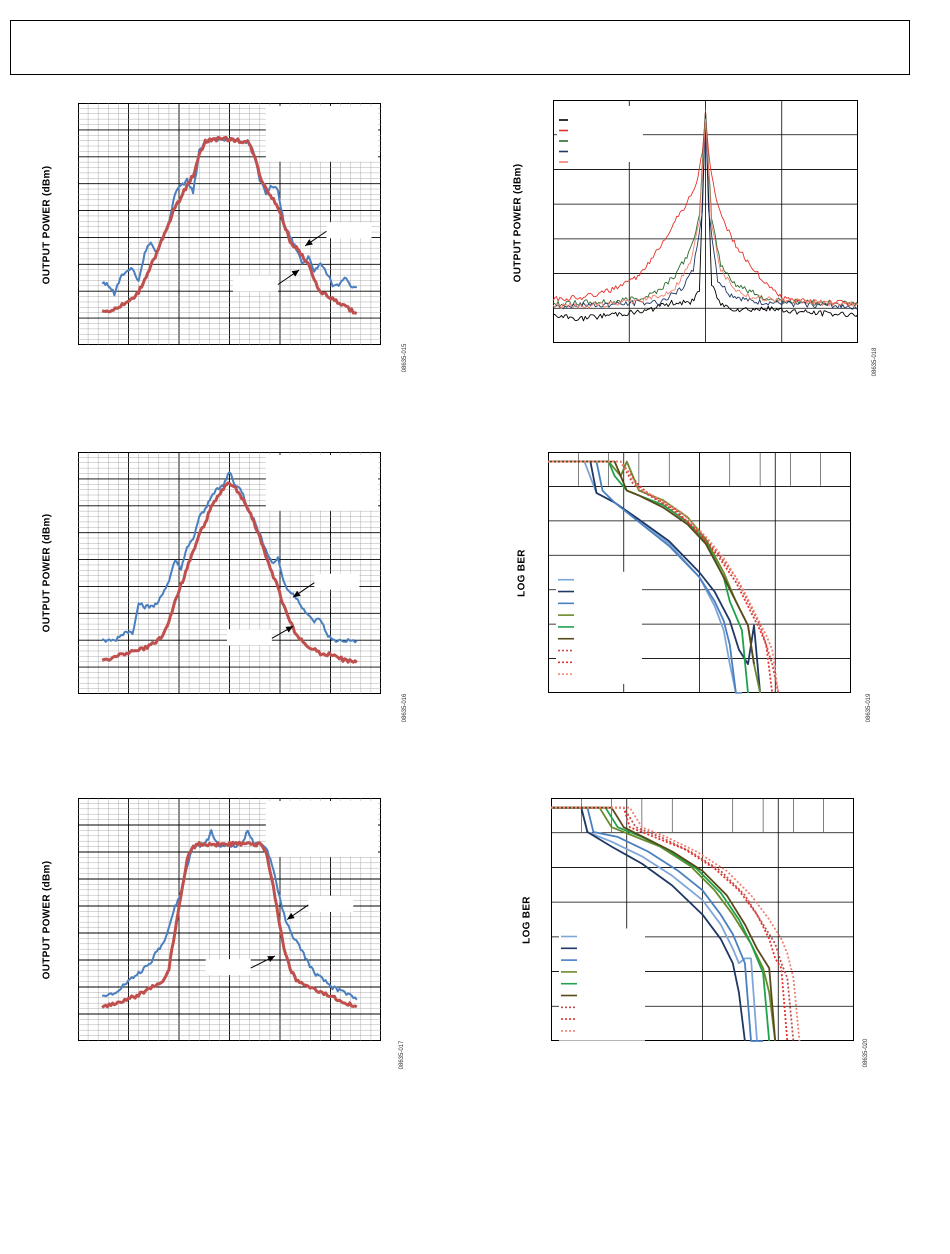 The height and width of the screenshot is (1254, 950). I want to click on ber-chart-fig019, so click(699, 573).